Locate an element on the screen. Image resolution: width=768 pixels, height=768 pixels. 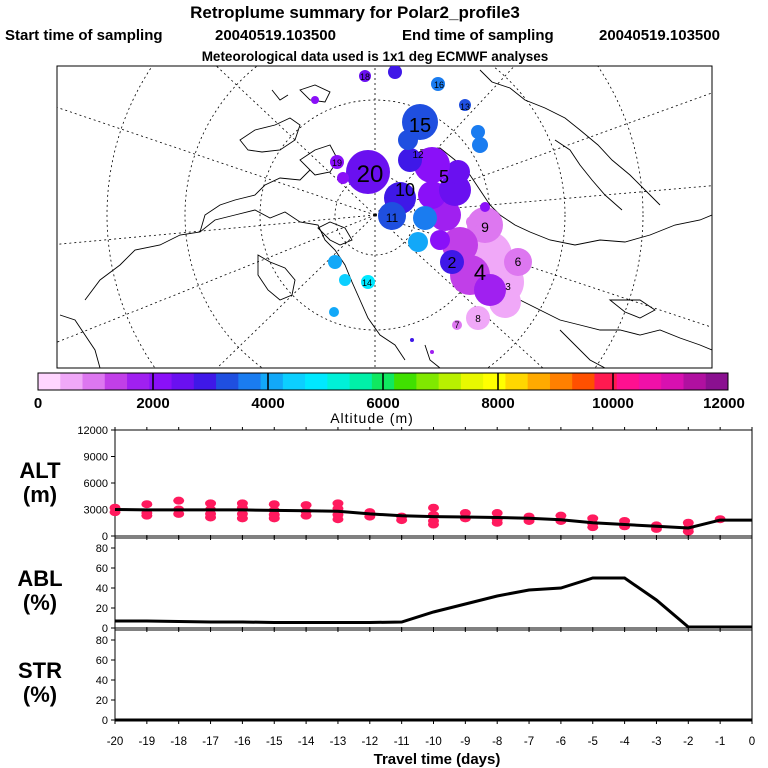
y-tick-label: 80 is located at coordinates (102, 641).